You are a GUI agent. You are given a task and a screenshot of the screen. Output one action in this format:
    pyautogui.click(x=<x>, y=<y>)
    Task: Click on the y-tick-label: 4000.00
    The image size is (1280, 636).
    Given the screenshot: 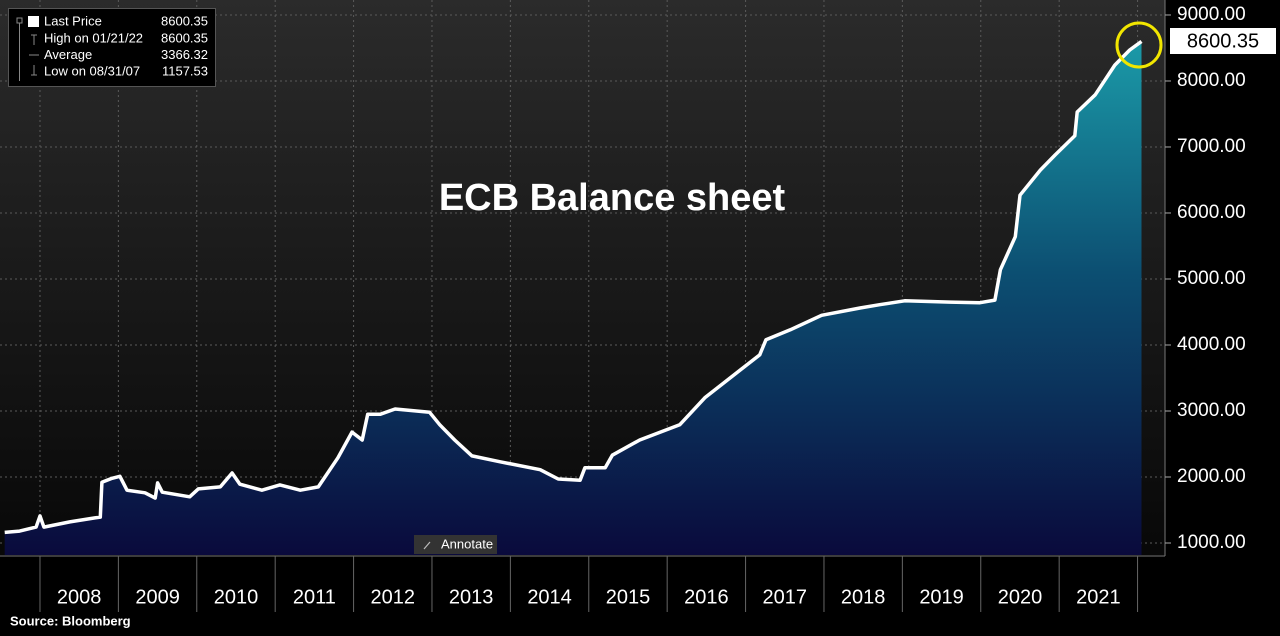 What is the action you would take?
    pyautogui.click(x=1211, y=344)
    